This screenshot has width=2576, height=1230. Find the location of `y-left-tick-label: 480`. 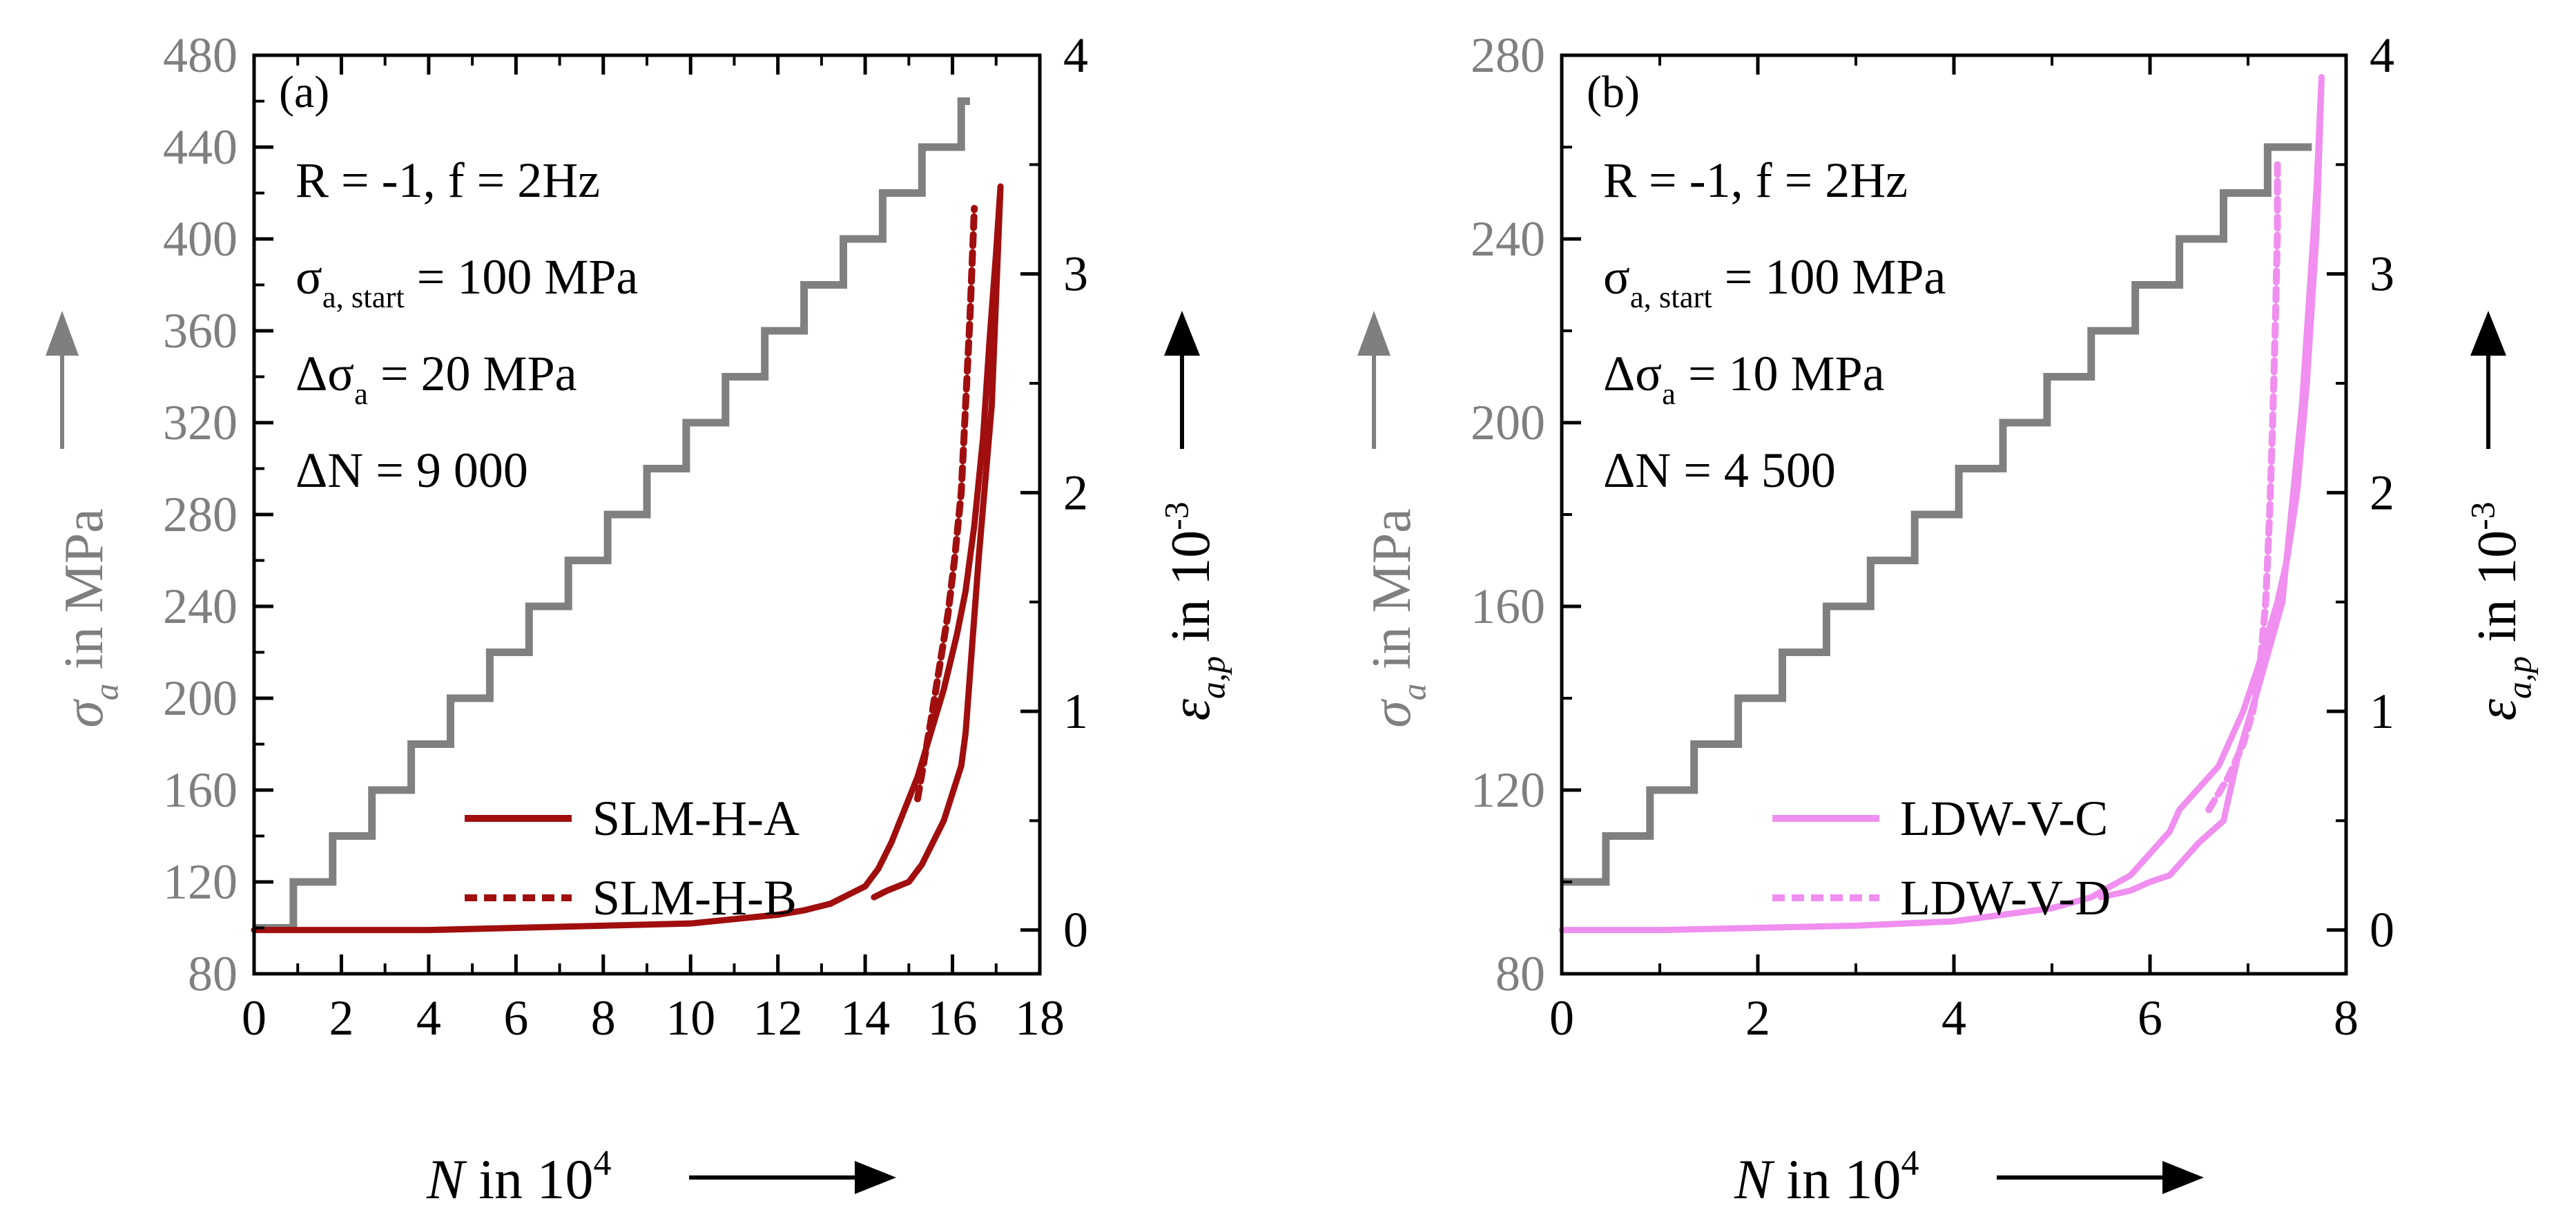

y-left-tick-label: 480 is located at coordinates (200, 55).